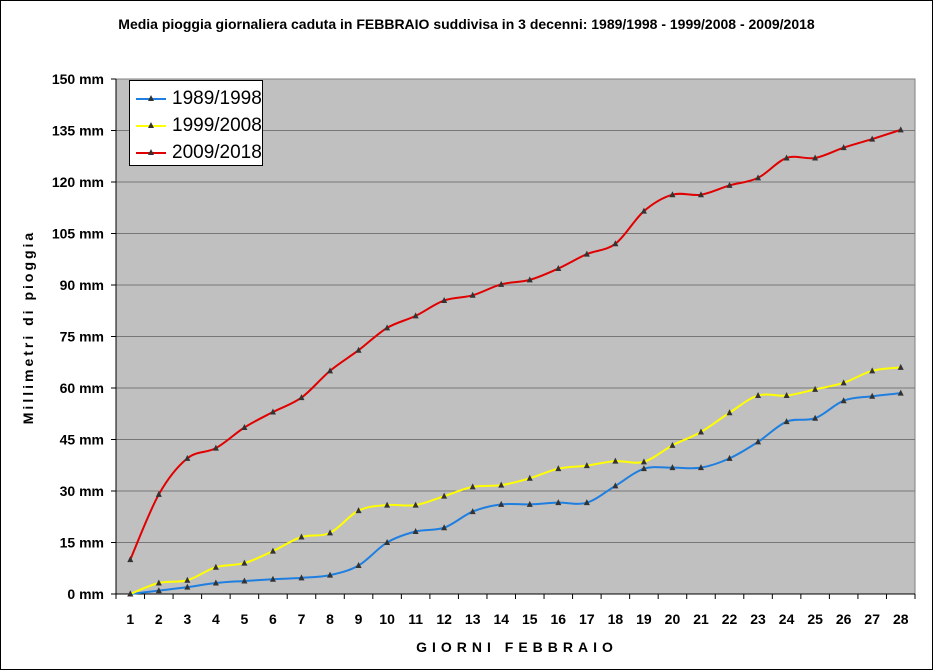 This screenshot has height=670, width=933. I want to click on x-tick-label: 13, so click(473, 619).